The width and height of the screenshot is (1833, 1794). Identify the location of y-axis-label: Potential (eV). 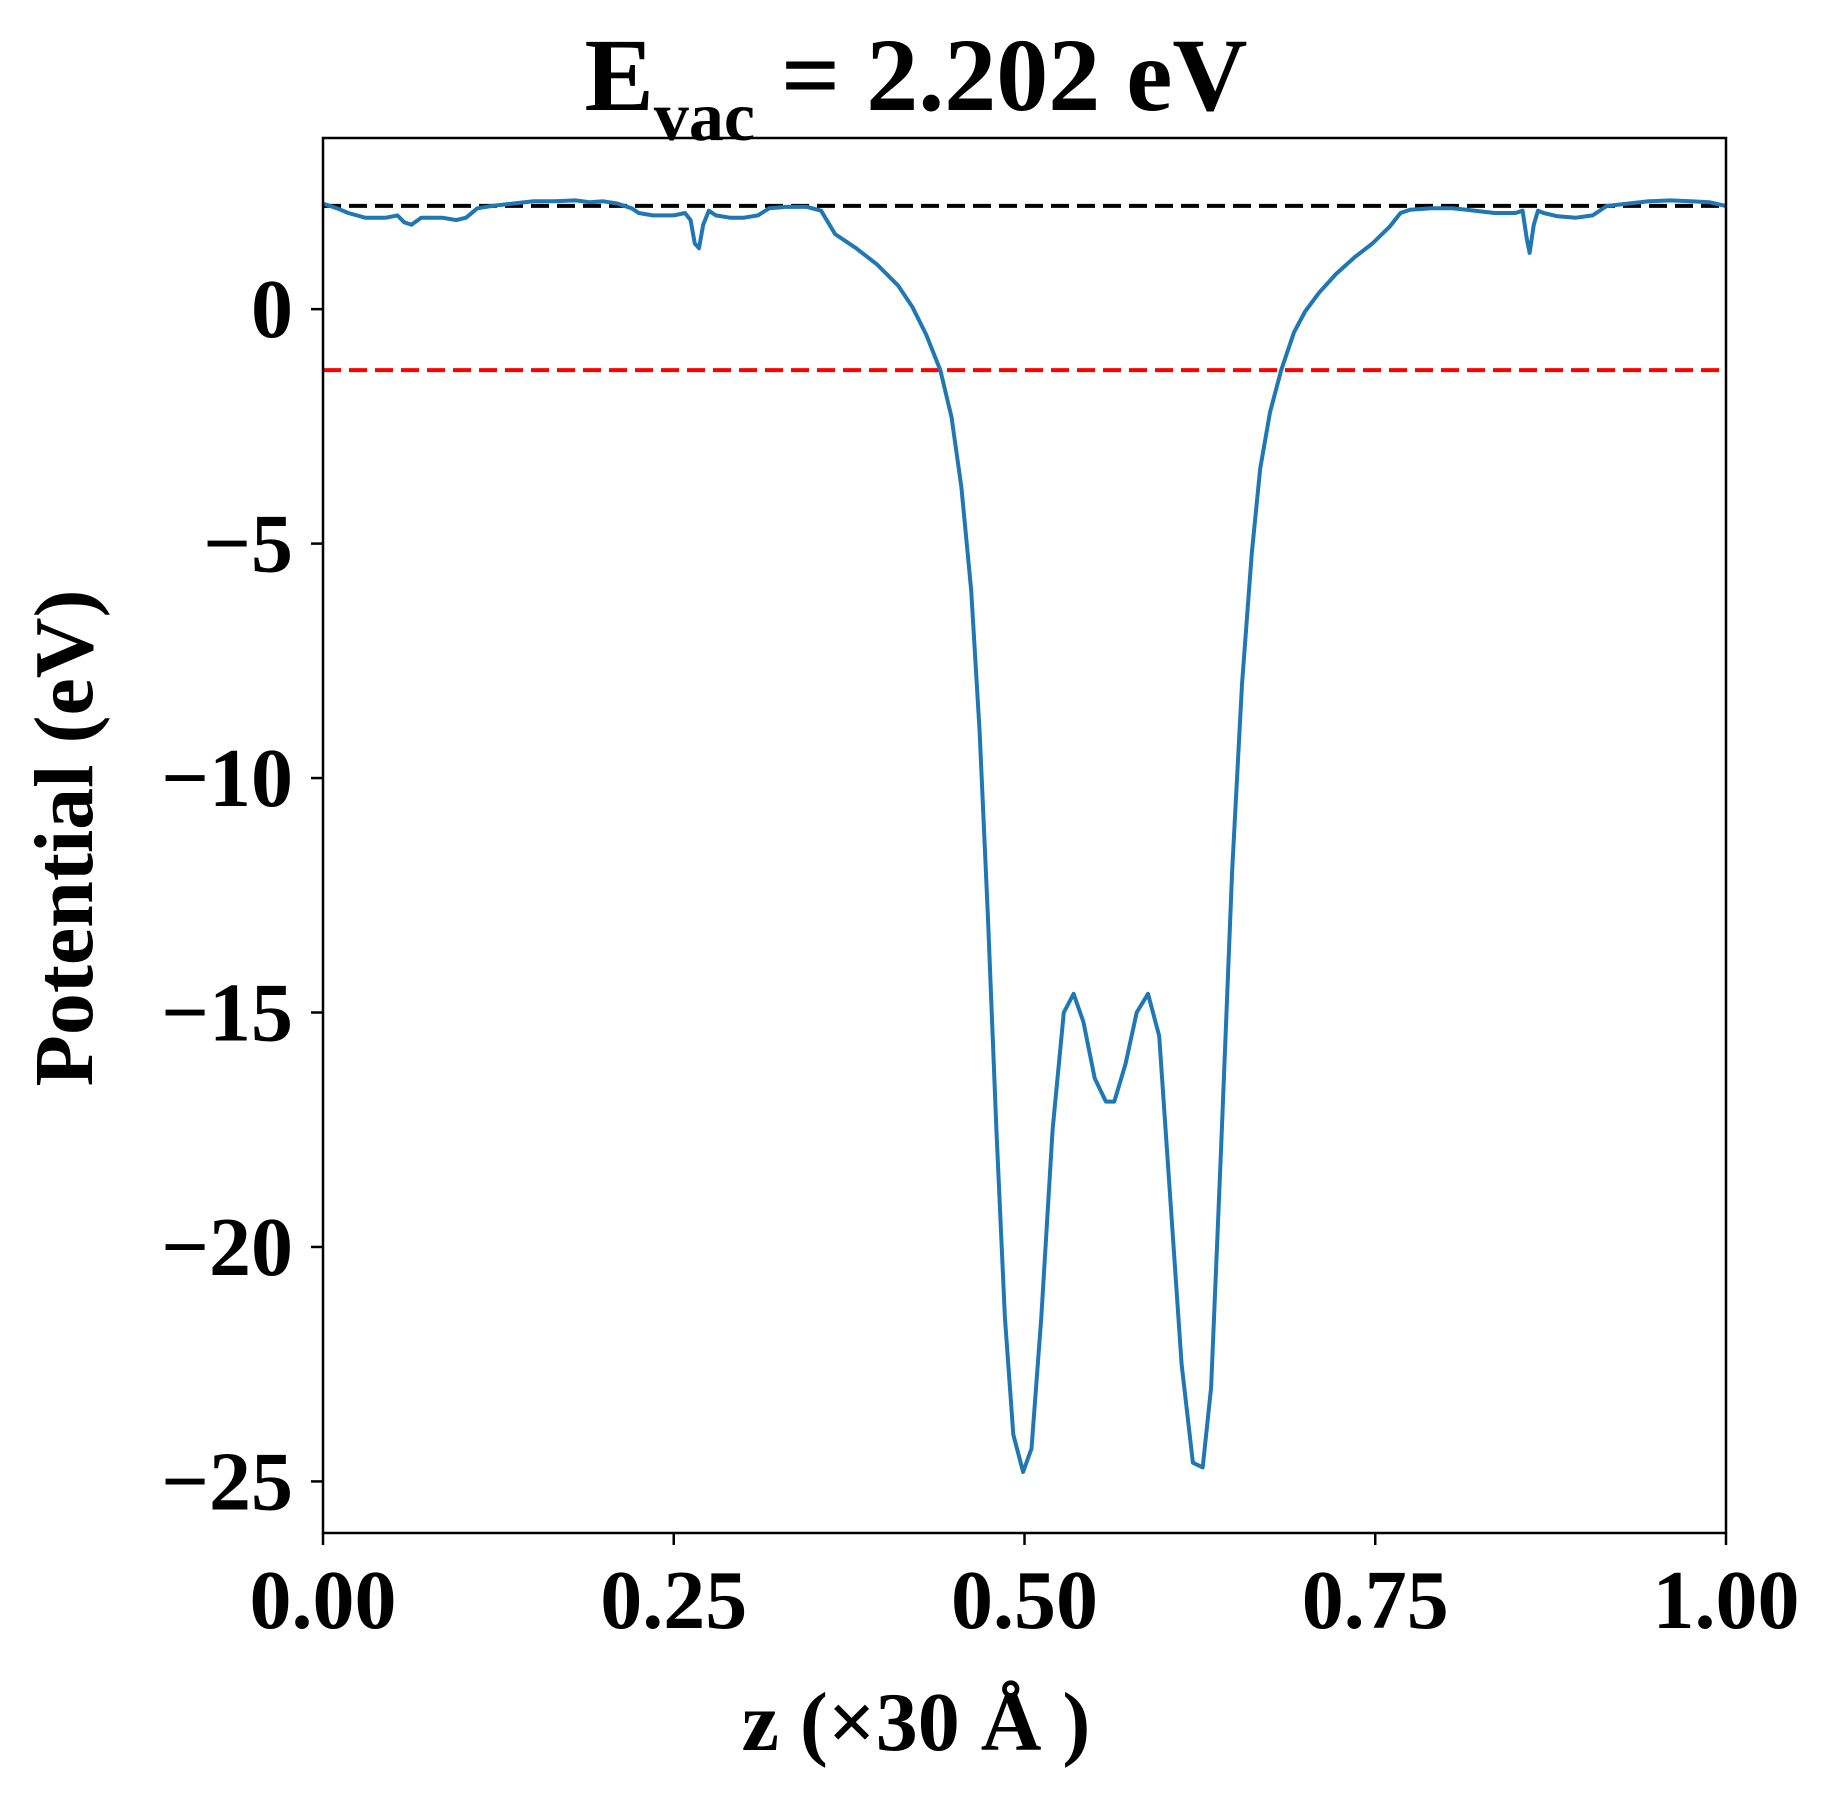
(64, 838).